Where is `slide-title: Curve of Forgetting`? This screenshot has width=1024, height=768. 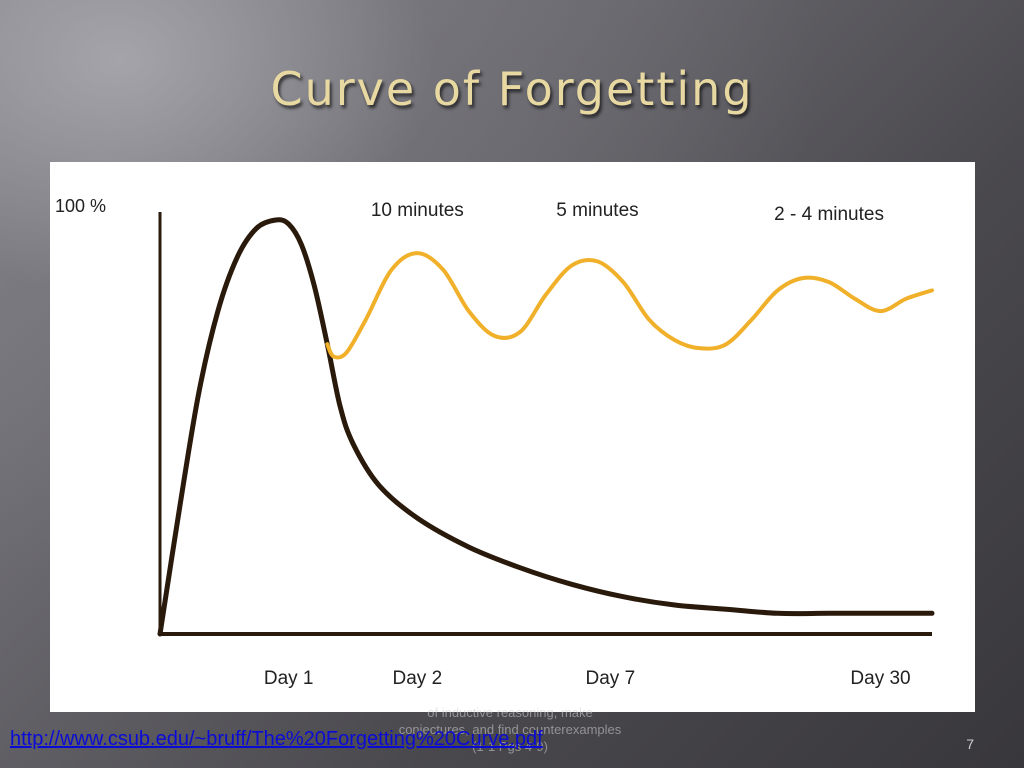
slide-title: Curve of Forgetting is located at coordinates (512, 89).